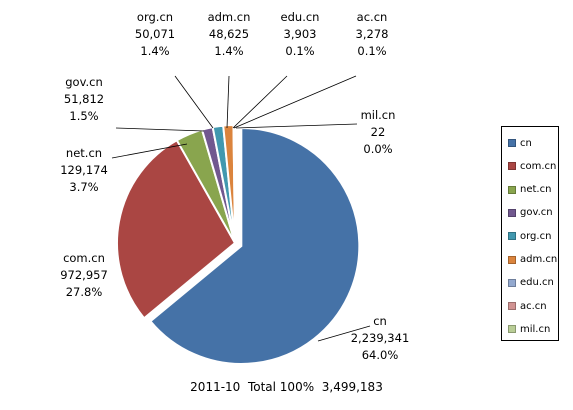 This screenshot has height=410, width=573. What do you see at coordinates (380, 355) in the screenshot?
I see `label-percent-cn: 64.0%` at bounding box center [380, 355].